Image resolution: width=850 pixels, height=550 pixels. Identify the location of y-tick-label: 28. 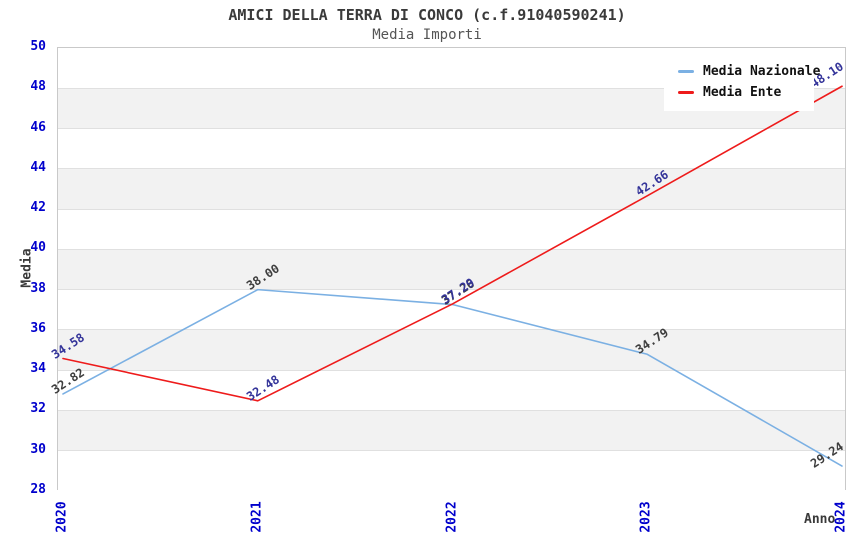
(38, 489).